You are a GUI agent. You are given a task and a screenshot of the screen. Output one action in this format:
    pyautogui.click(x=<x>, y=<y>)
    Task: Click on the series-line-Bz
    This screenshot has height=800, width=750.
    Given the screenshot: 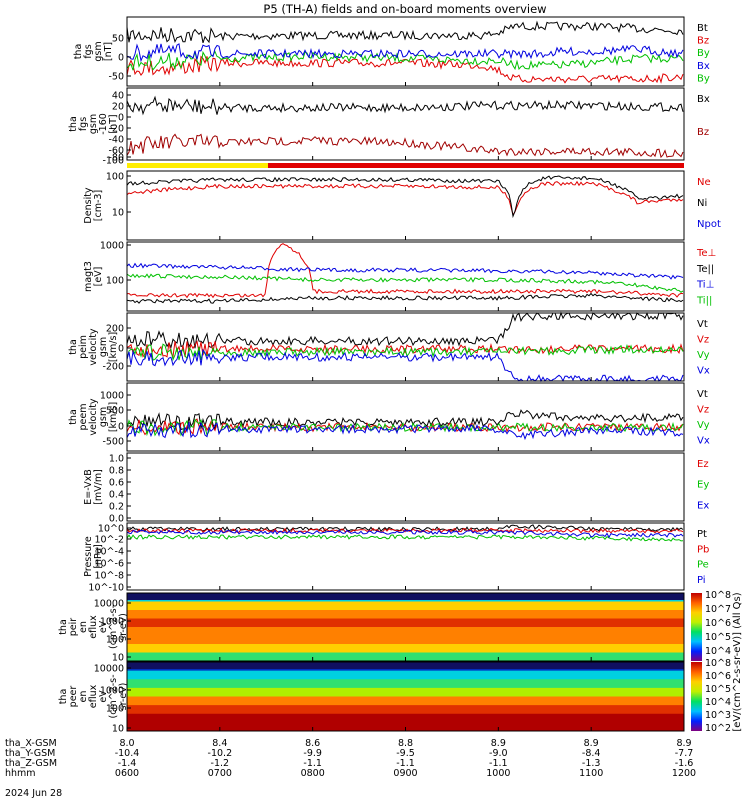 What is the action you would take?
    pyautogui.click(x=405, y=146)
    